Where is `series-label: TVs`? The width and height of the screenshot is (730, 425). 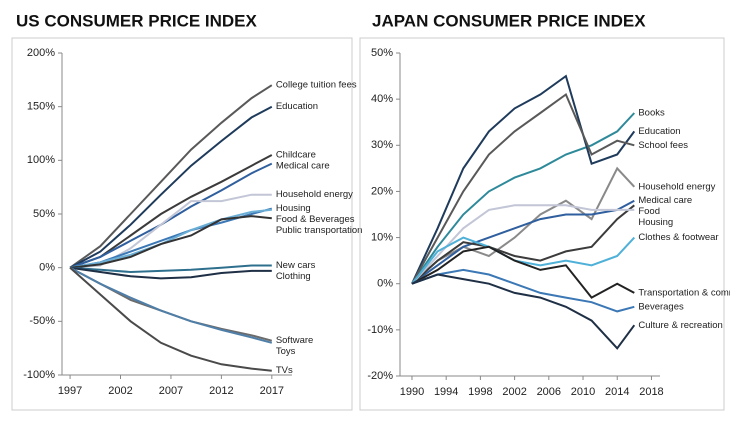 series-label: TVs is located at coordinates (284, 370).